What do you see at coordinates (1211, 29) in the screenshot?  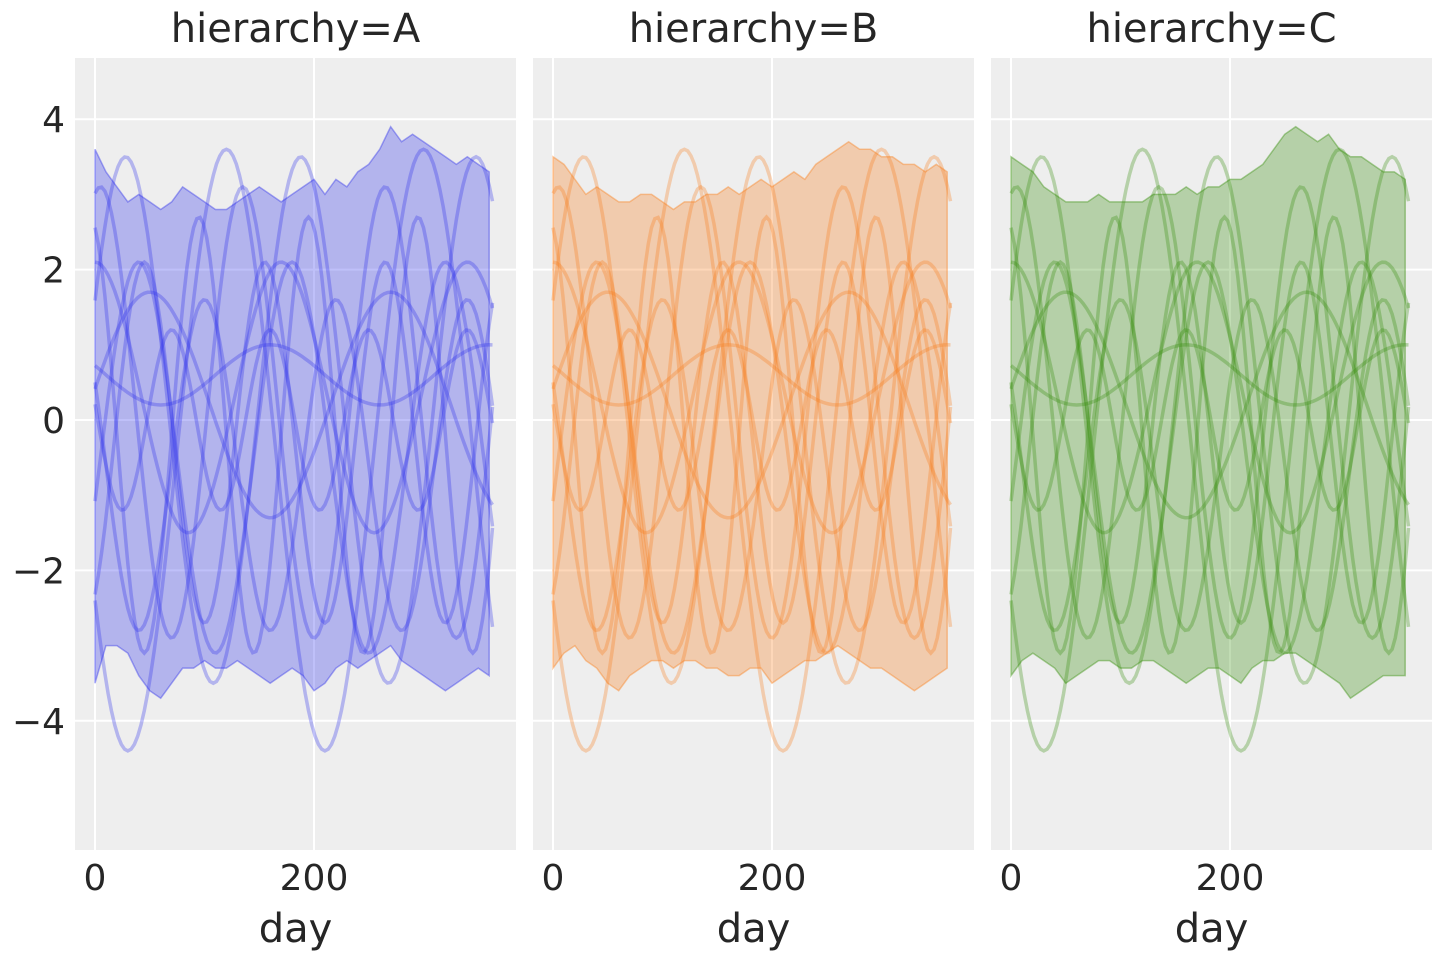 I see `panel-title: hierarchy=C` at bounding box center [1211, 29].